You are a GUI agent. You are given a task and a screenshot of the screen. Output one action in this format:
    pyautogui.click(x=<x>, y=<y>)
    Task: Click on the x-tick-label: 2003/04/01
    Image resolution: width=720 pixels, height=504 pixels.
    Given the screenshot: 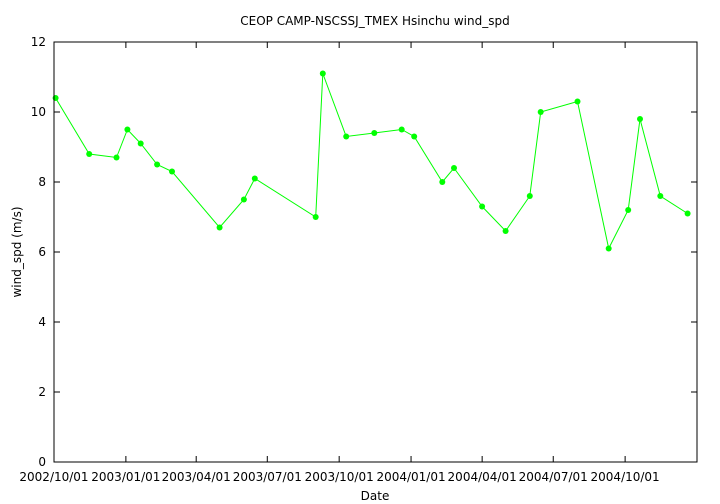 What is the action you would take?
    pyautogui.click(x=196, y=477)
    